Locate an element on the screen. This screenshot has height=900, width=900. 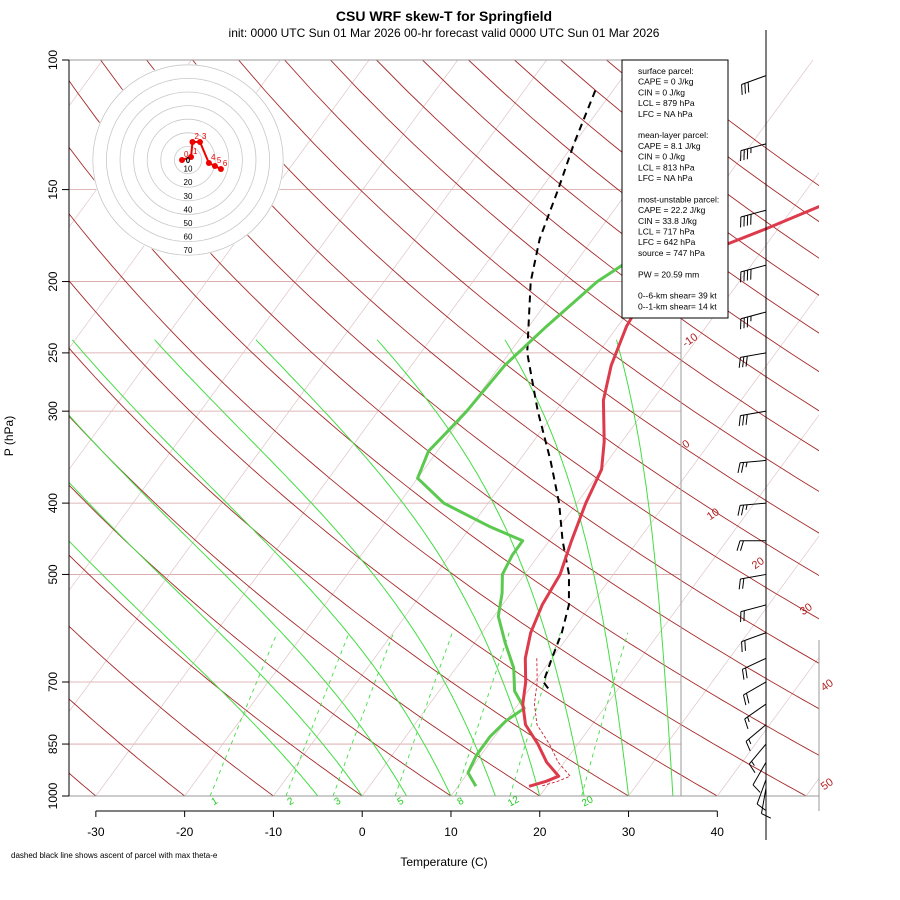
y-tick-label: 150 is located at coordinates (53, 189).